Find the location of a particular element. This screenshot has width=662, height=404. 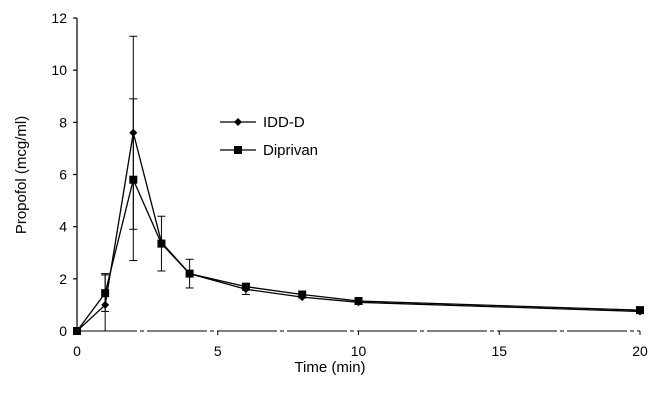

x-axis-title: Time (min) is located at coordinates (329, 367).